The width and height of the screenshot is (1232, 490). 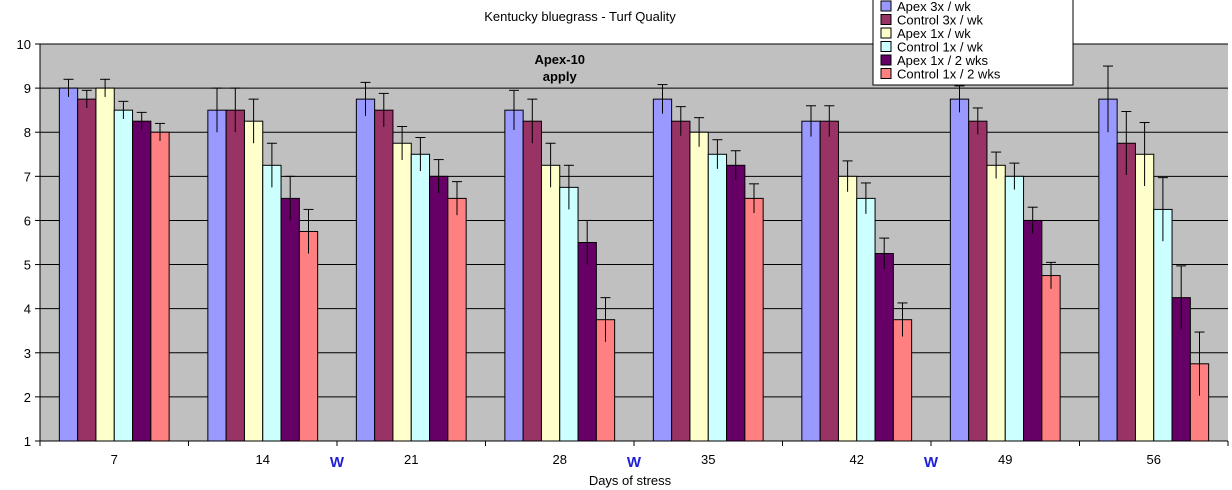 I want to click on annotation-line-2: apply, so click(x=560, y=76).